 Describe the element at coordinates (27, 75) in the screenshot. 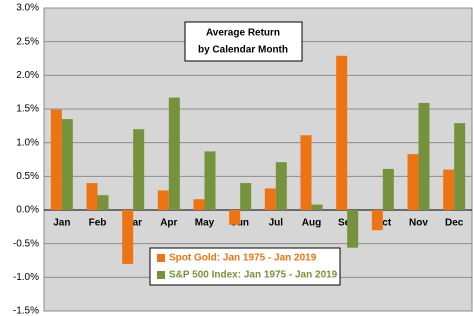

I see `y-tick-label: 2.0%` at that location.